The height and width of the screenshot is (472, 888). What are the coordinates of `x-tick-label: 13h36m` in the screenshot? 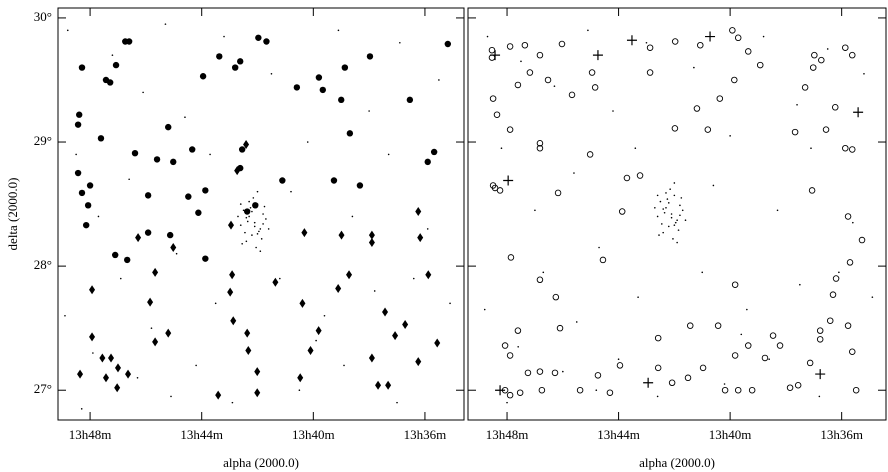 It's located at (425, 434).